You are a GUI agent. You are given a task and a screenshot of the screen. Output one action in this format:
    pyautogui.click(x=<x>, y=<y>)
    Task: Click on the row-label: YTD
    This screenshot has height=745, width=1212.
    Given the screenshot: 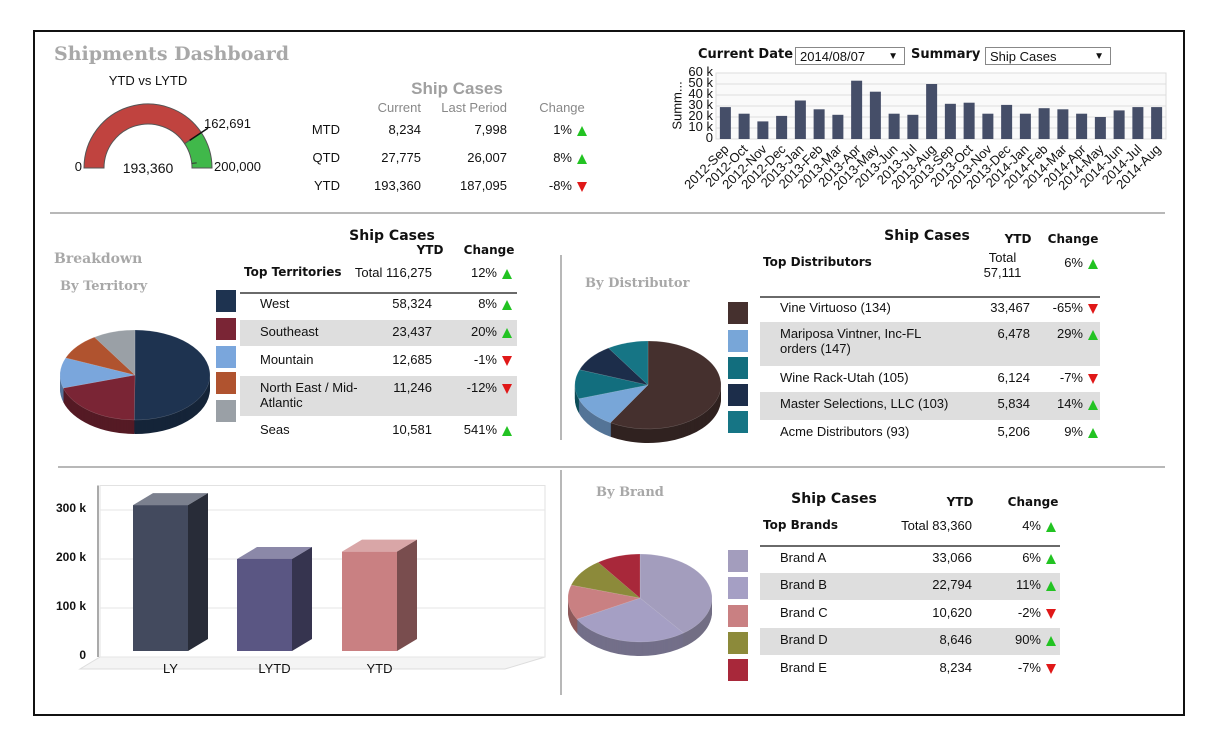 What is the action you would take?
    pyautogui.click(x=327, y=185)
    